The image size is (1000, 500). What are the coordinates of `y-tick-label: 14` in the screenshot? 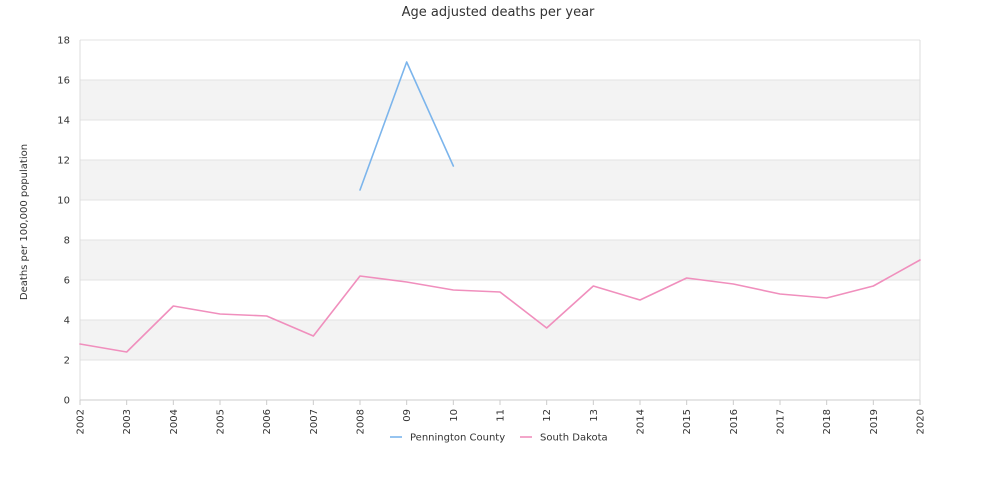 It's located at (63, 121).